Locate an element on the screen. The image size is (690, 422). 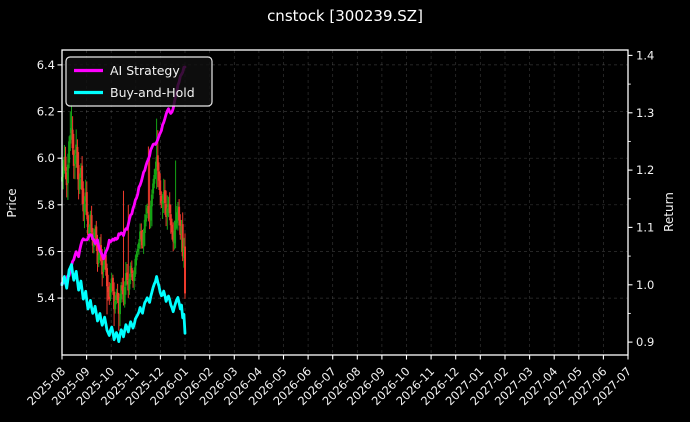
legend-label-buy-and-hold: Buy-and-Hold is located at coordinates (152, 92).